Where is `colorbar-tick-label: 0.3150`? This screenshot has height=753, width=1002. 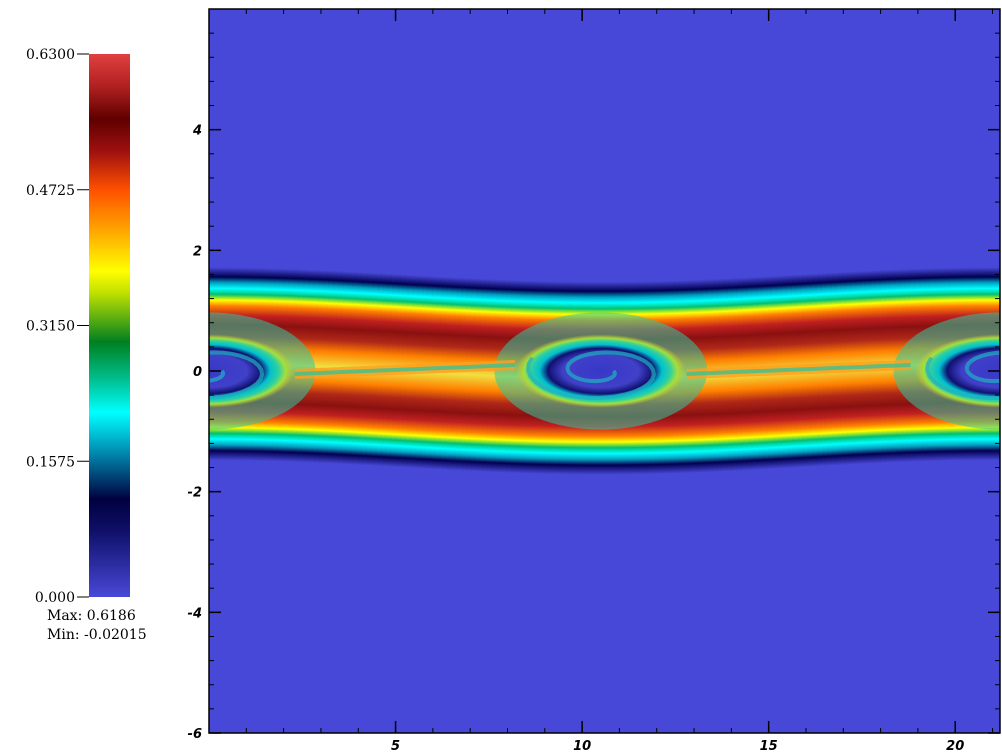 colorbar-tick-label: 0.3150 is located at coordinates (50, 327).